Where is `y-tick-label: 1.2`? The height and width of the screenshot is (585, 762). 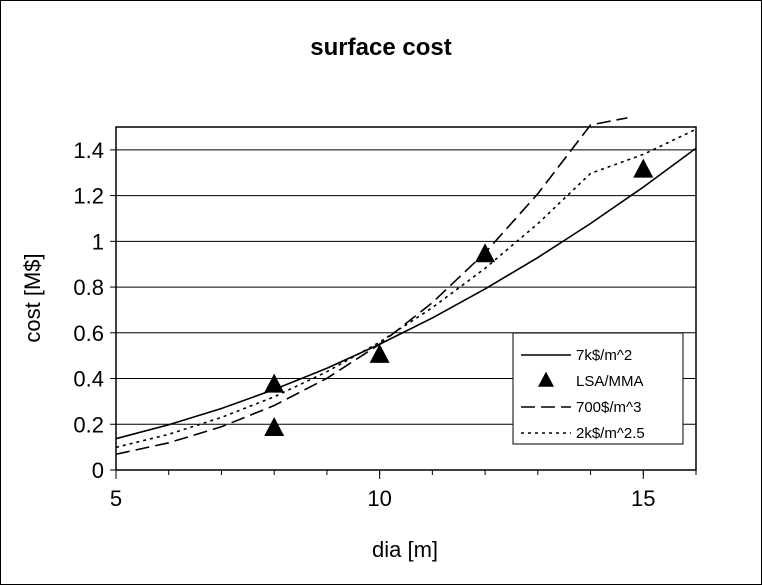 y-tick-label: 1.2 is located at coordinates (88, 196).